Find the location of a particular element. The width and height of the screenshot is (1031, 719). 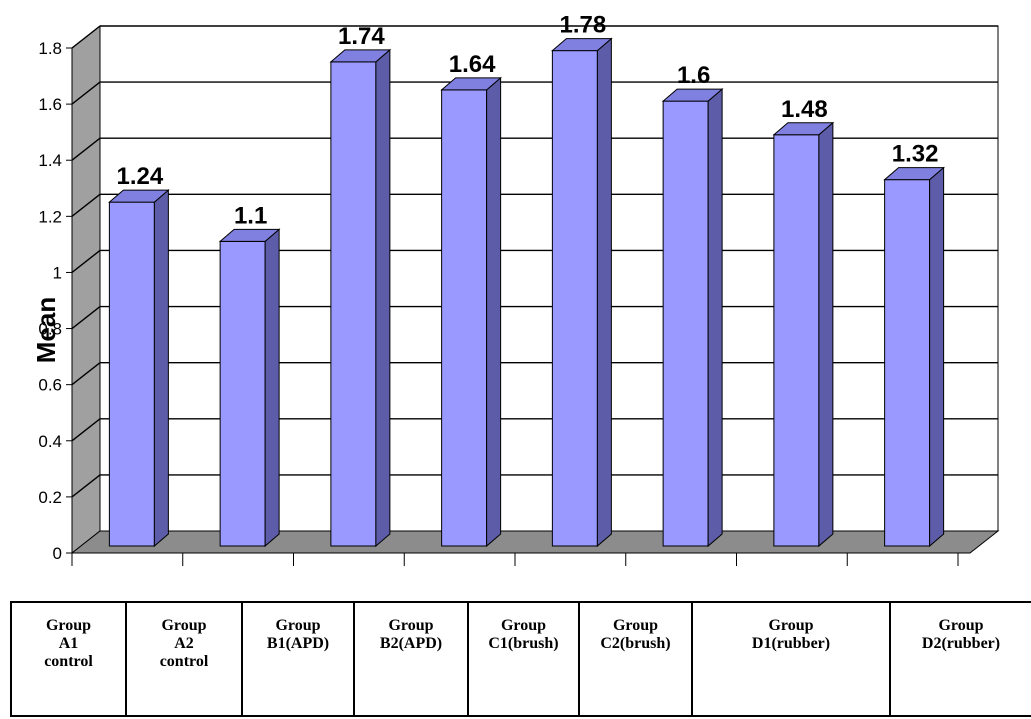

data-label: 1.64 is located at coordinates (472, 64).